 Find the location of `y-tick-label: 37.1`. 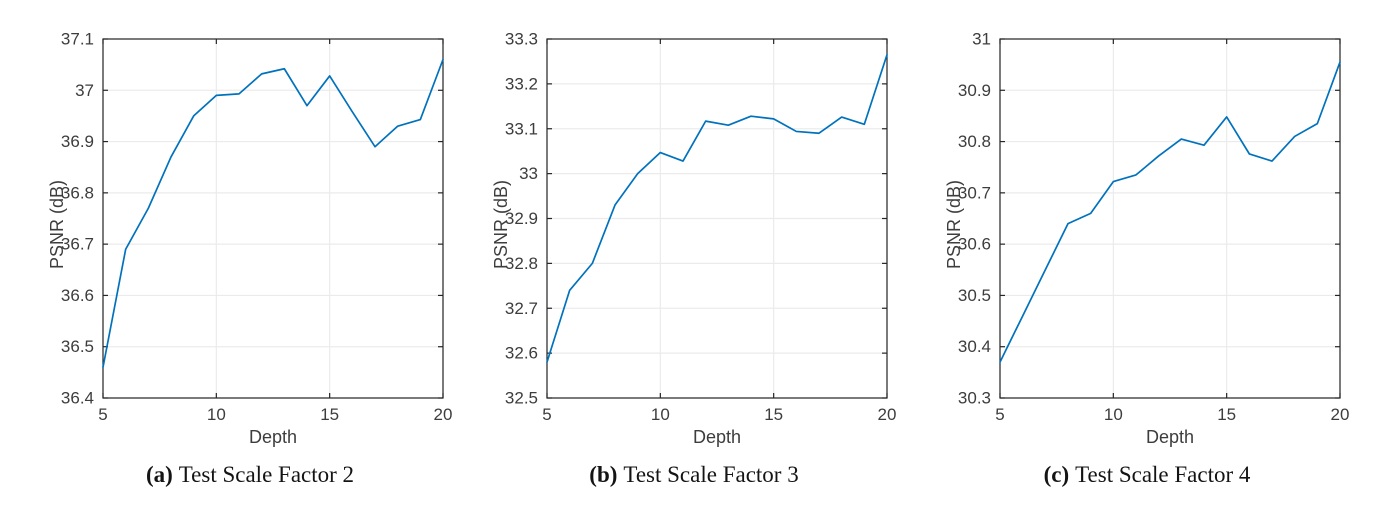

y-tick-label: 37.1 is located at coordinates (77, 39).